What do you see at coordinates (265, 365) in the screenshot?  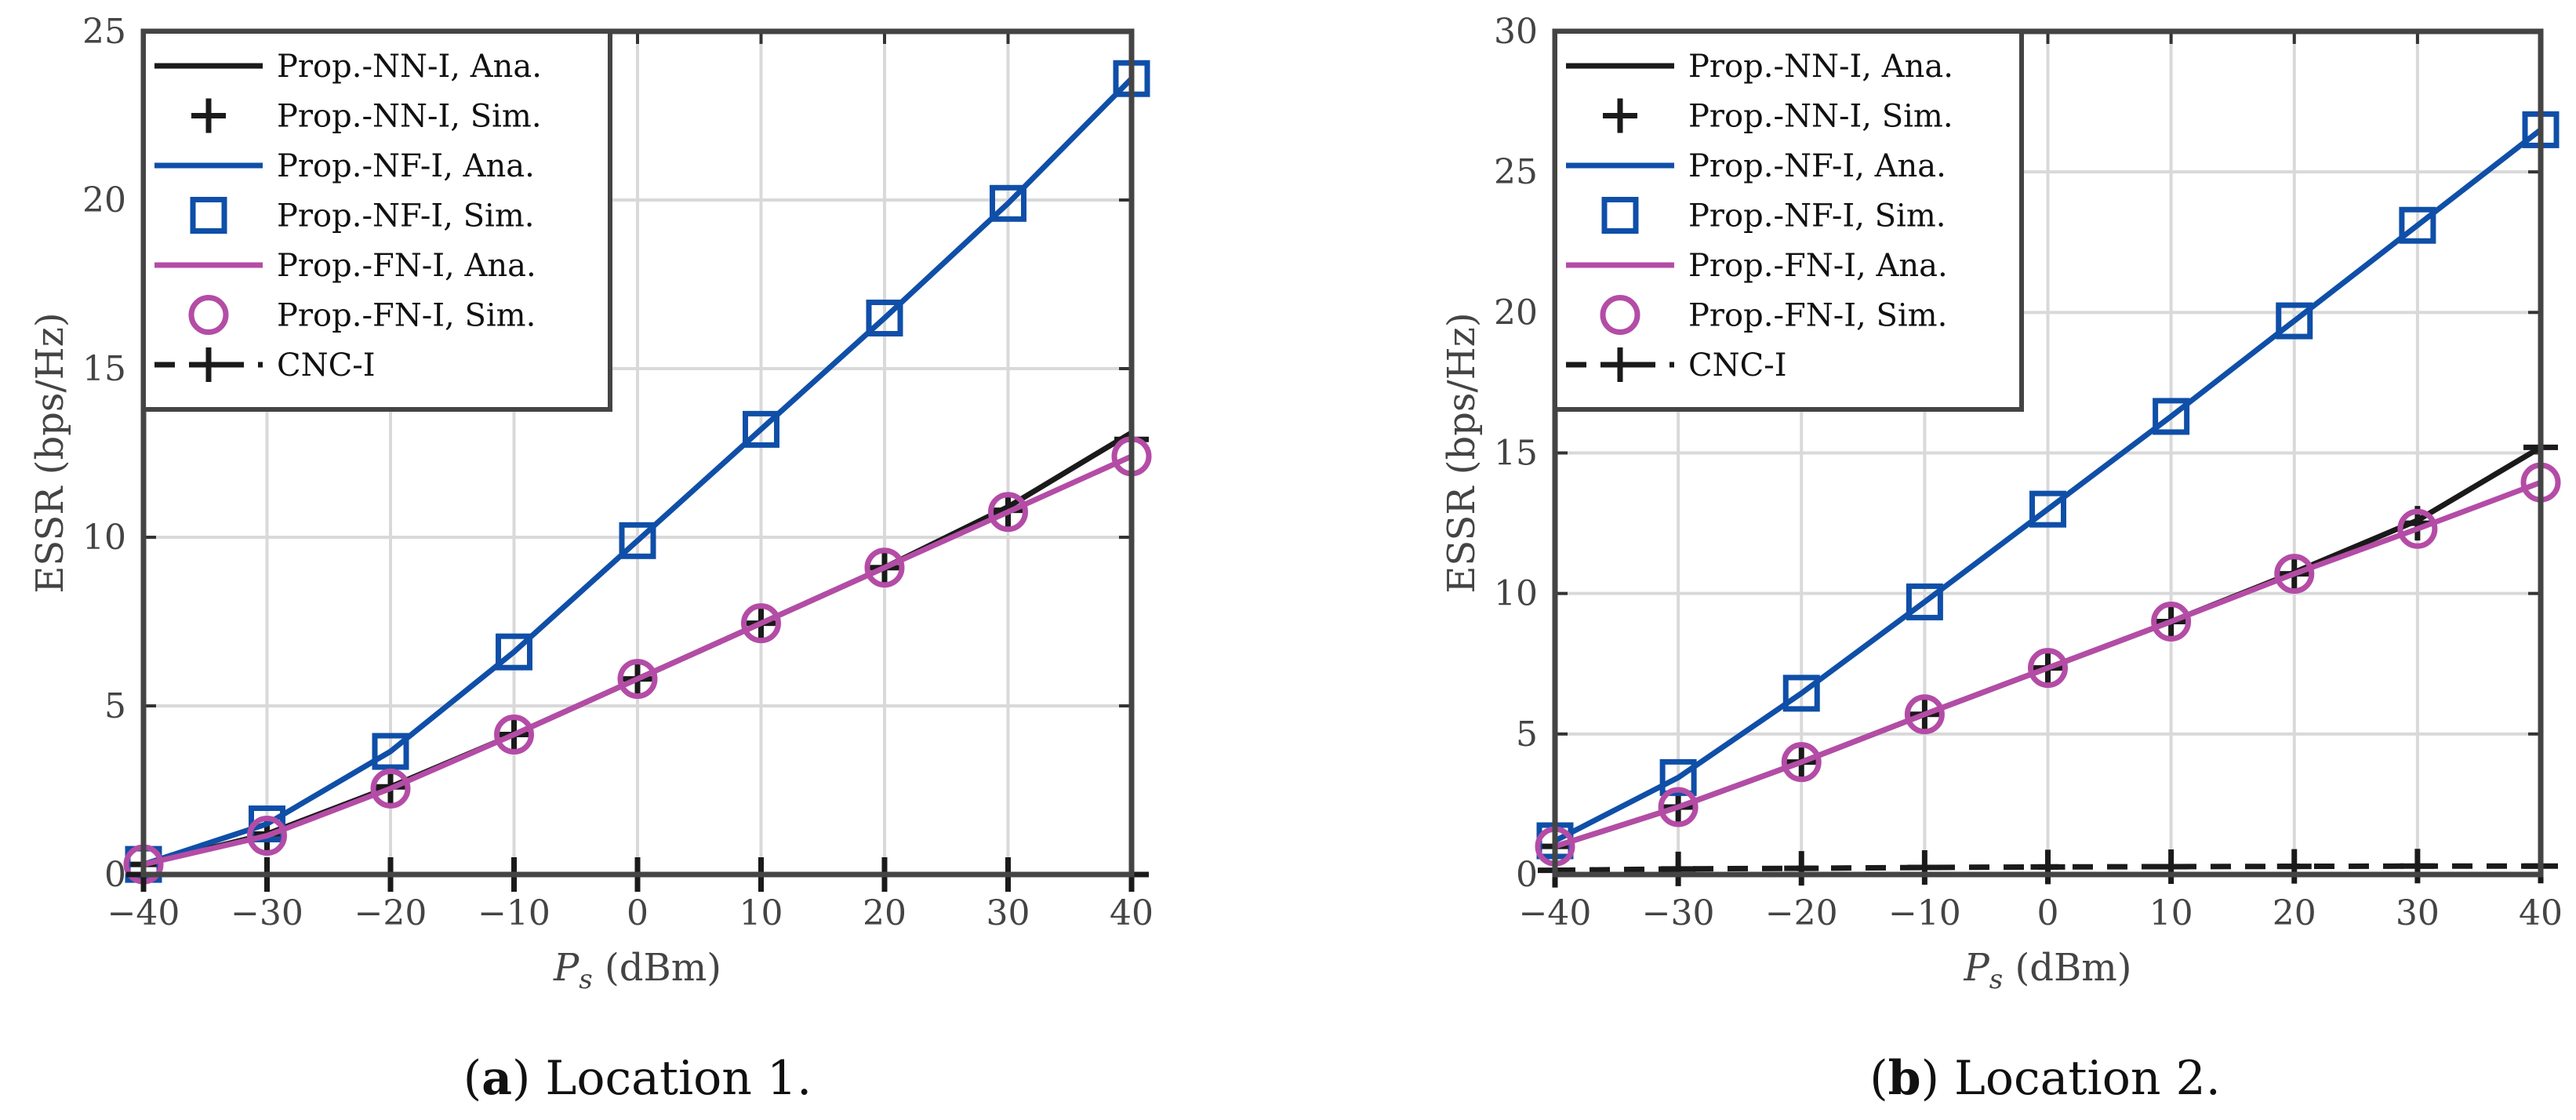 I see `legend-item: CNC-I` at bounding box center [265, 365].